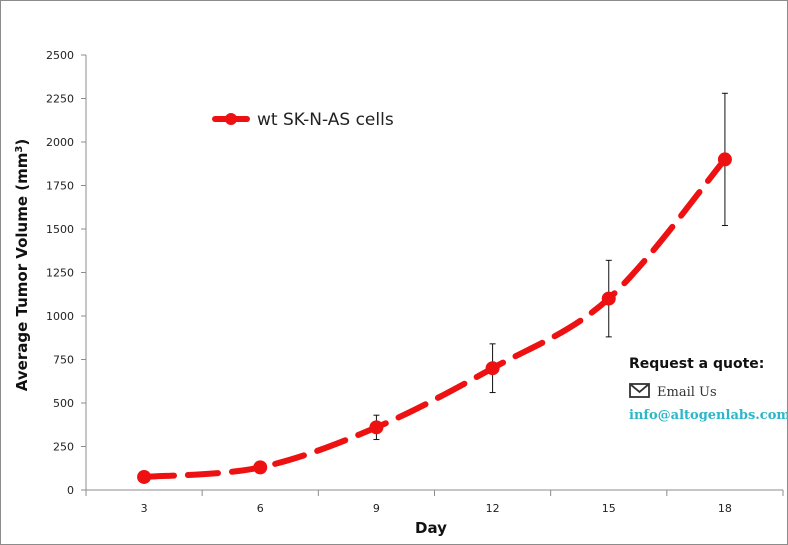 The width and height of the screenshot is (788, 545). I want to click on x-tick-label: 9, so click(376, 508).